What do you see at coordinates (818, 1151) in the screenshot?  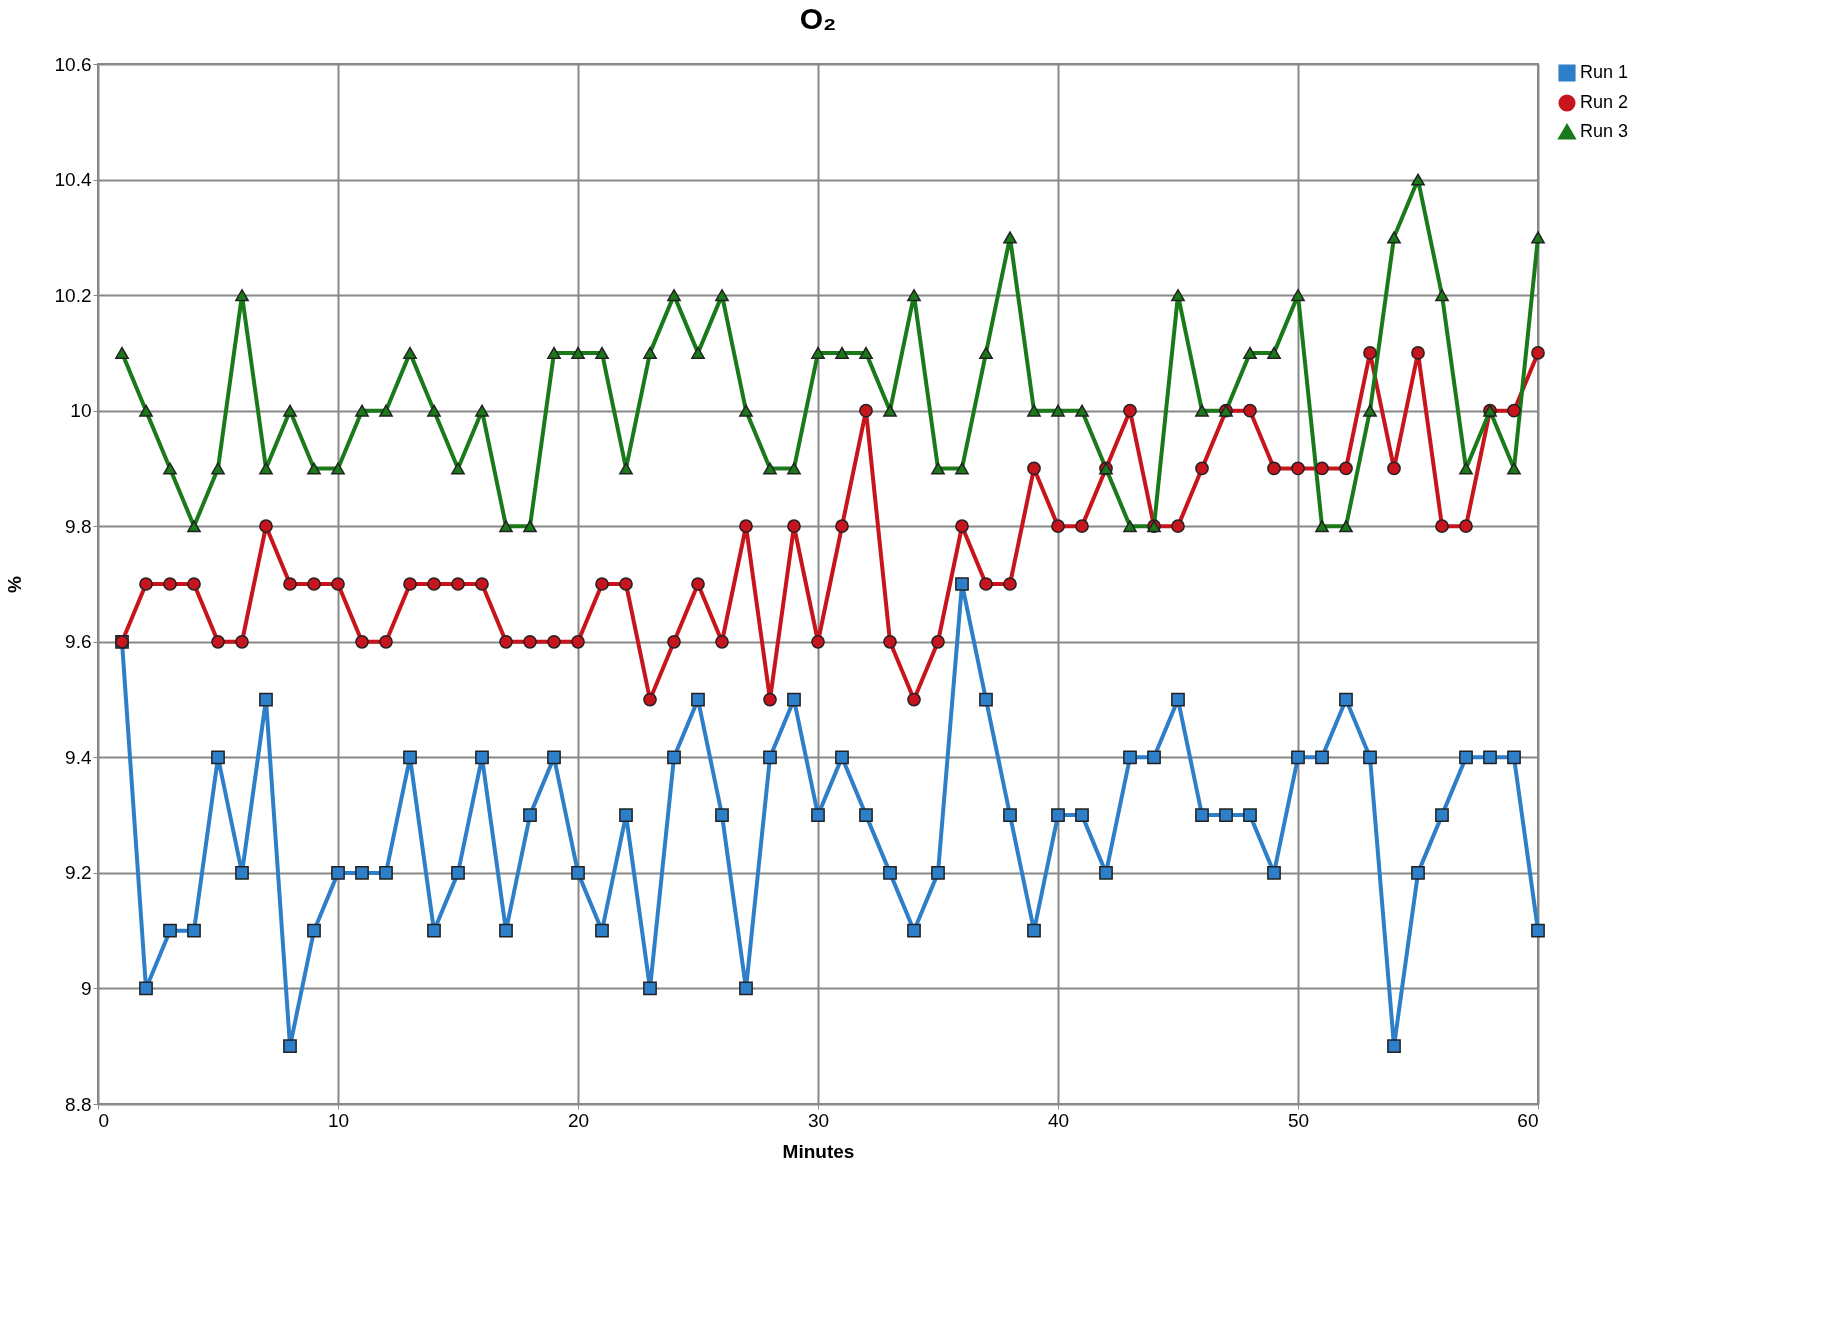 I see `x-axis-title: Minutes` at bounding box center [818, 1151].